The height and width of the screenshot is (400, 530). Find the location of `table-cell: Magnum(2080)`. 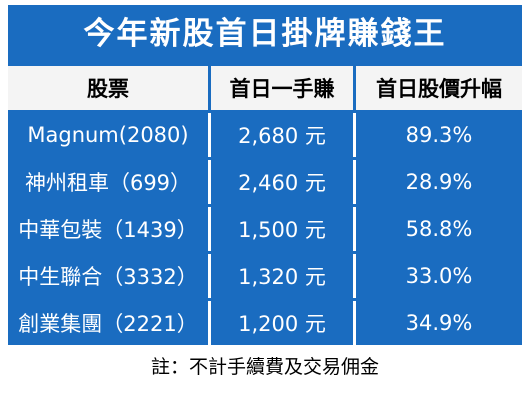

table-cell: Magnum(2080) is located at coordinates (108, 135).